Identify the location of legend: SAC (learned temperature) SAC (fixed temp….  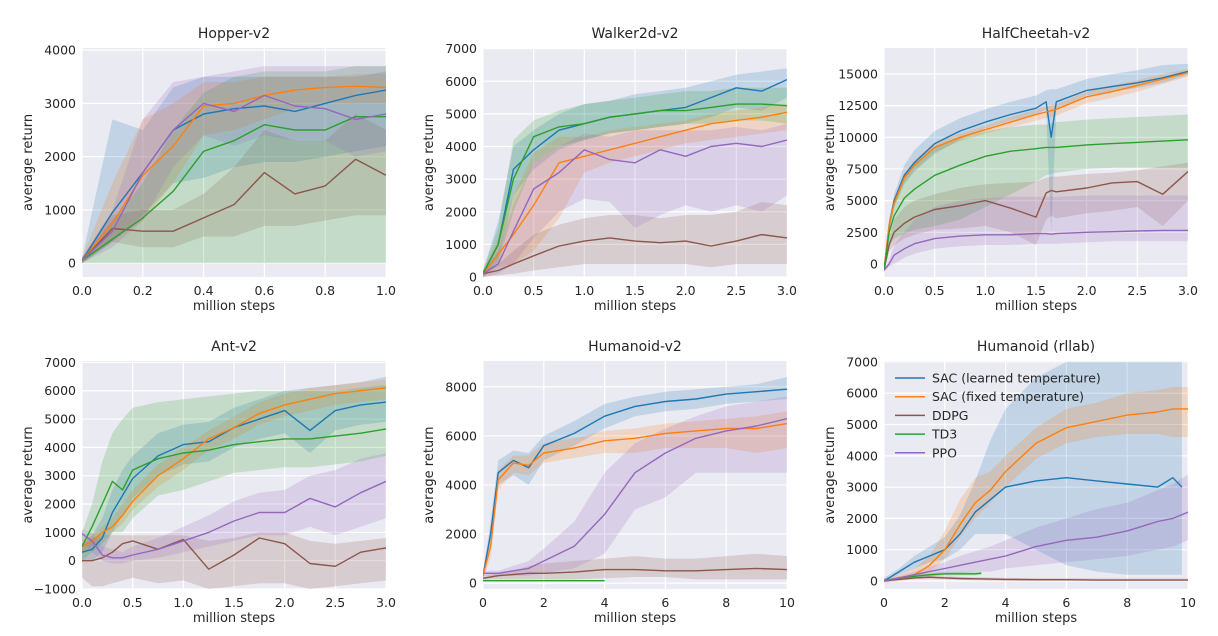
(998, 415).